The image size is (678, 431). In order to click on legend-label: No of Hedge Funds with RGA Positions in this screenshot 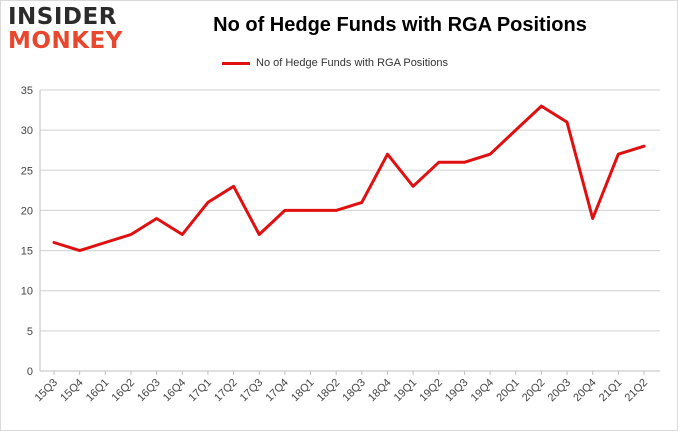, I will do `click(352, 63)`.